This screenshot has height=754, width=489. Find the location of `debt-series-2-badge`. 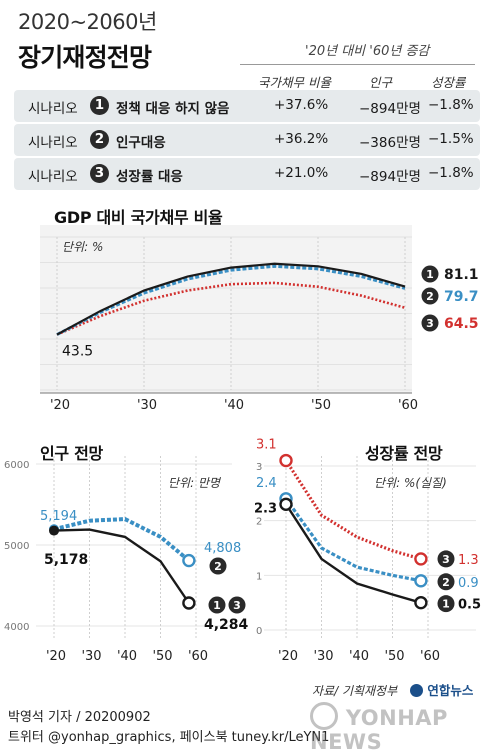

debt-series-2-badge is located at coordinates (430, 296).